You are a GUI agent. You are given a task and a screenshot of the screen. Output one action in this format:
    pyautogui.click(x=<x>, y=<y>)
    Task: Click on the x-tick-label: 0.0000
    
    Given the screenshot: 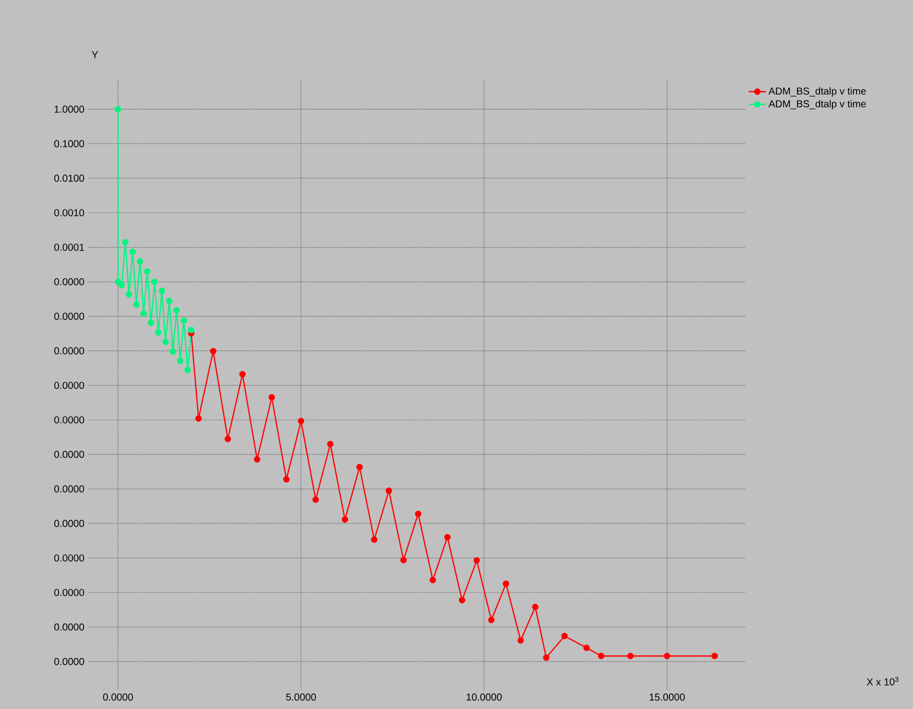 What is the action you would take?
    pyautogui.click(x=118, y=697)
    